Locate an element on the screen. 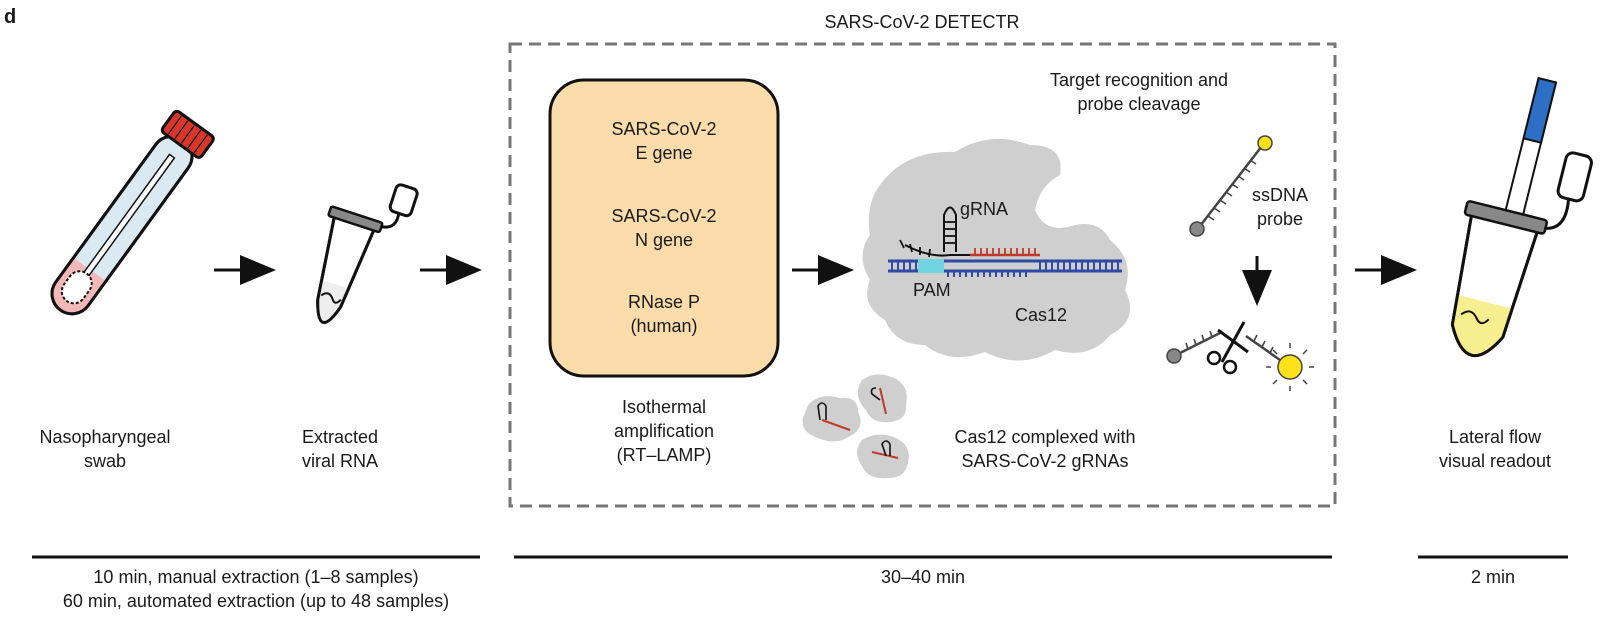 The height and width of the screenshot is (639, 1624). dna-duplex is located at coordinates (1005, 268).